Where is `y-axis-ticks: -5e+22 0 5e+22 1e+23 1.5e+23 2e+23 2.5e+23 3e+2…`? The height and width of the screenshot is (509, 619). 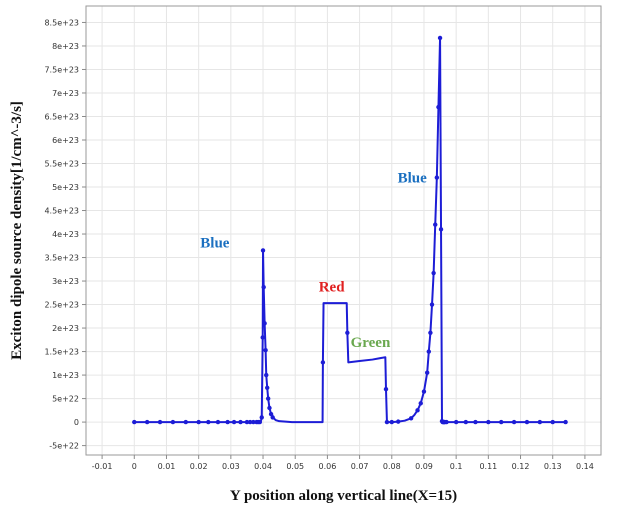 y-axis-ticks: -5e+22 0 5e+22 1e+23 1.5e+23 2e+23 2.5e+23 3e+2… is located at coordinates (65, 234).